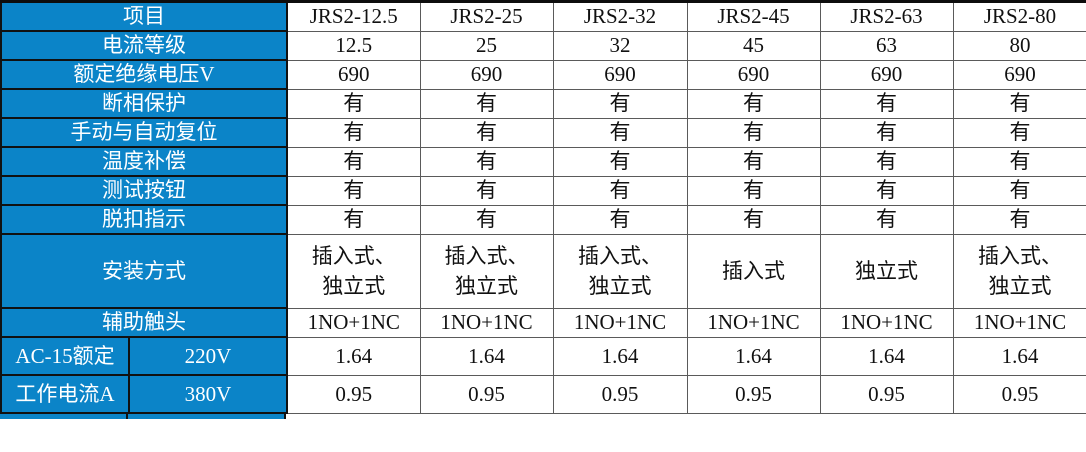 The width and height of the screenshot is (1086, 452). Describe the element at coordinates (65, 356) in the screenshot. I see `ac15-group-label-line1: AC-15额定` at that location.